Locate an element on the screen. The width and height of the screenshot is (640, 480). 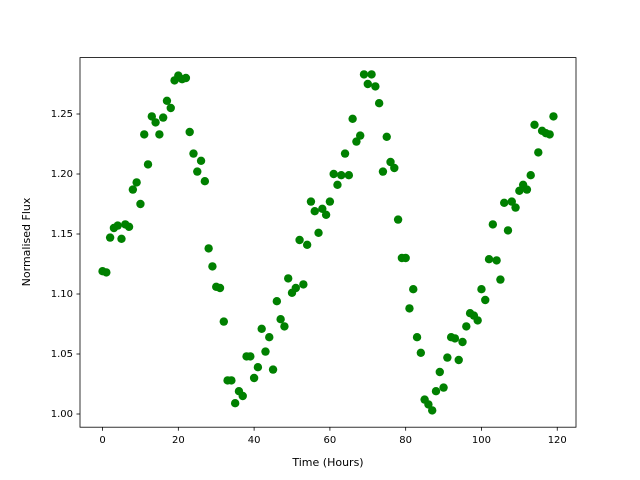
x-tick-label: 20 is located at coordinates (178, 440).